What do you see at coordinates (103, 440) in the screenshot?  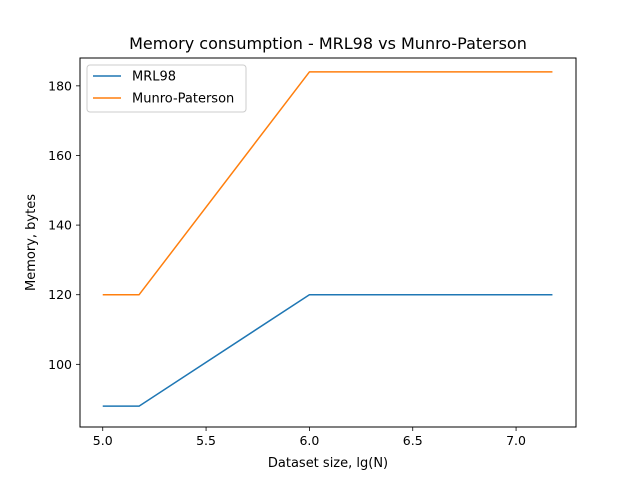 I see `x-tick-label: 5.0` at bounding box center [103, 440].